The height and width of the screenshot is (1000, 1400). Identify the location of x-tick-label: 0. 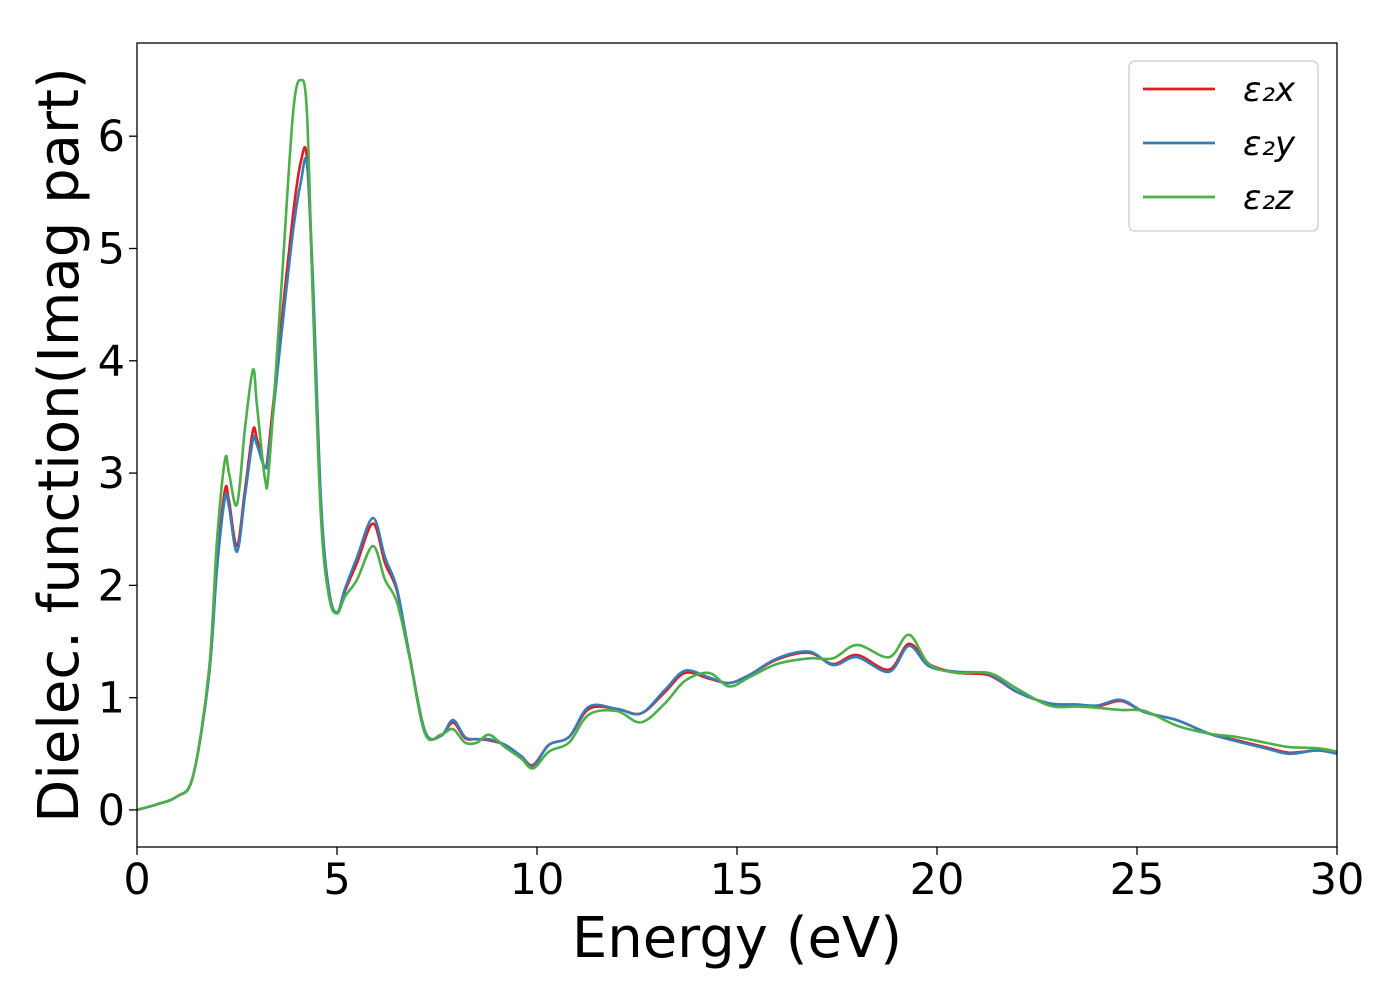
(136, 880).